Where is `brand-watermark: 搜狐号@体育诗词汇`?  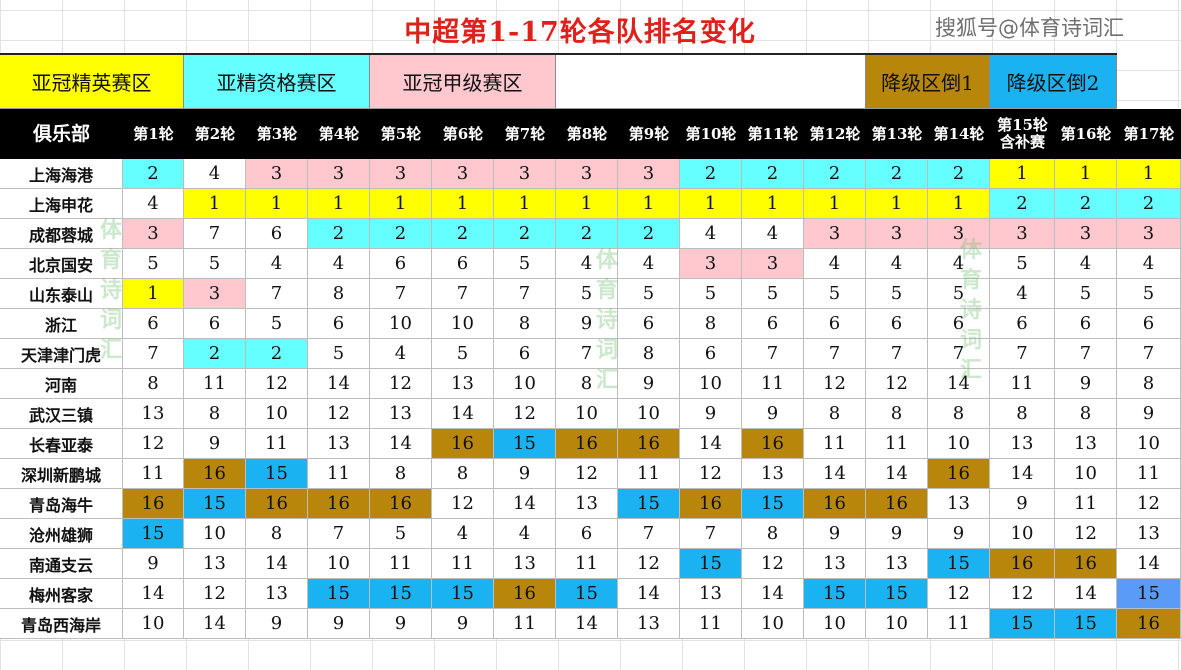
brand-watermark: 搜狐号@体育诗词汇 is located at coordinates (1029, 28).